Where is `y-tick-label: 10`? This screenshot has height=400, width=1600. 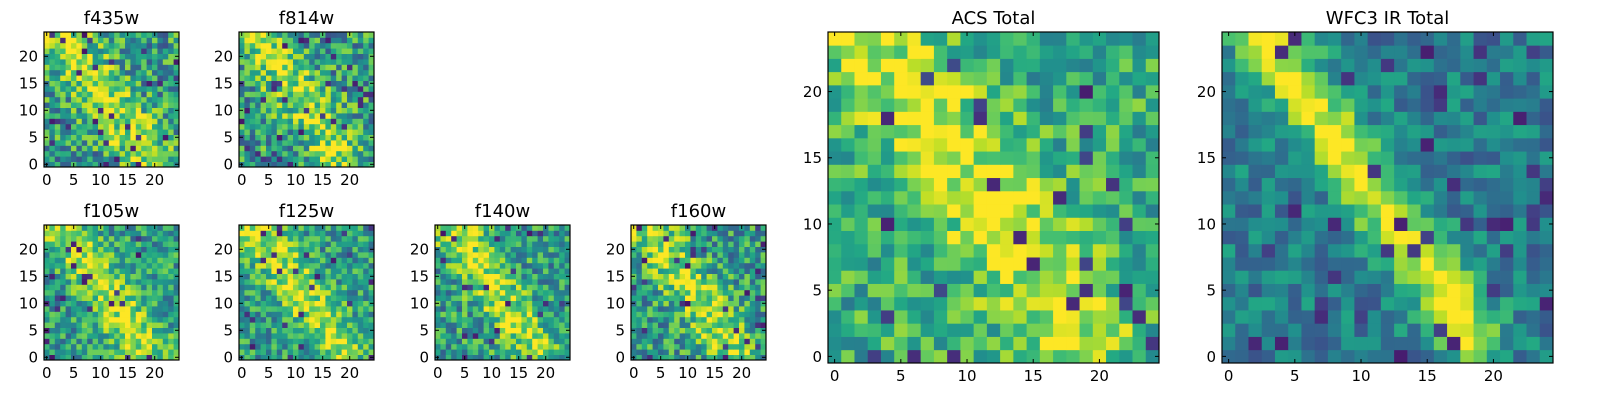
y-tick-label: 10 is located at coordinates (419, 304).